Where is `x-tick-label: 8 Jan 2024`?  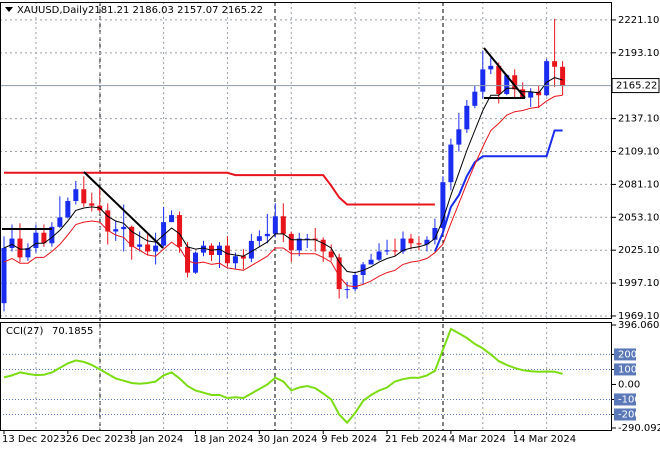
x-tick-label: 8 Jan 2024 is located at coordinates (157, 439).